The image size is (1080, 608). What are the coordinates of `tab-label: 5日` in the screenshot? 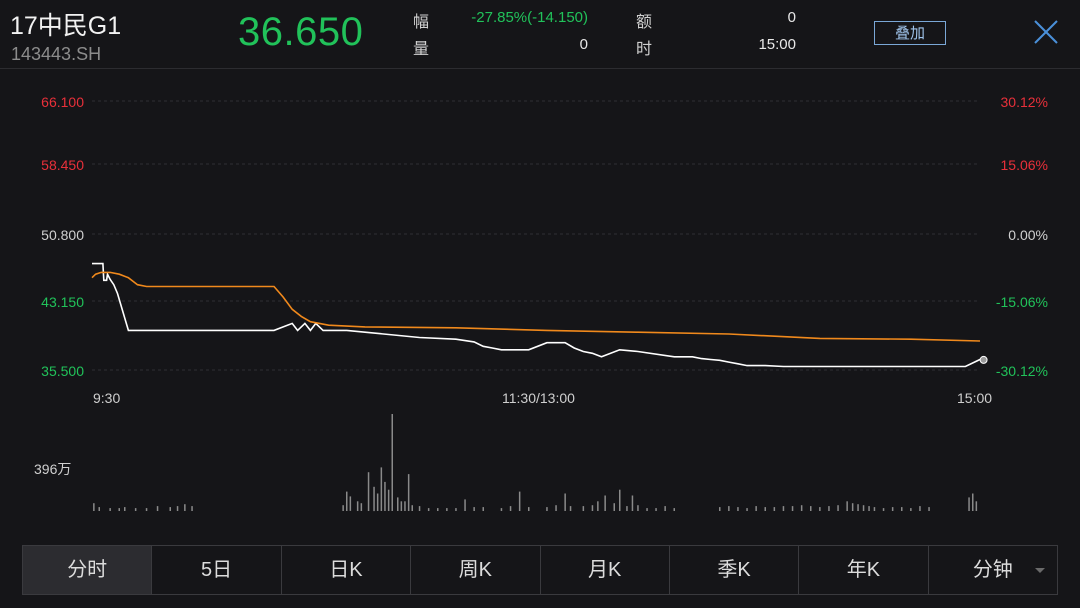 It's located at (217, 570).